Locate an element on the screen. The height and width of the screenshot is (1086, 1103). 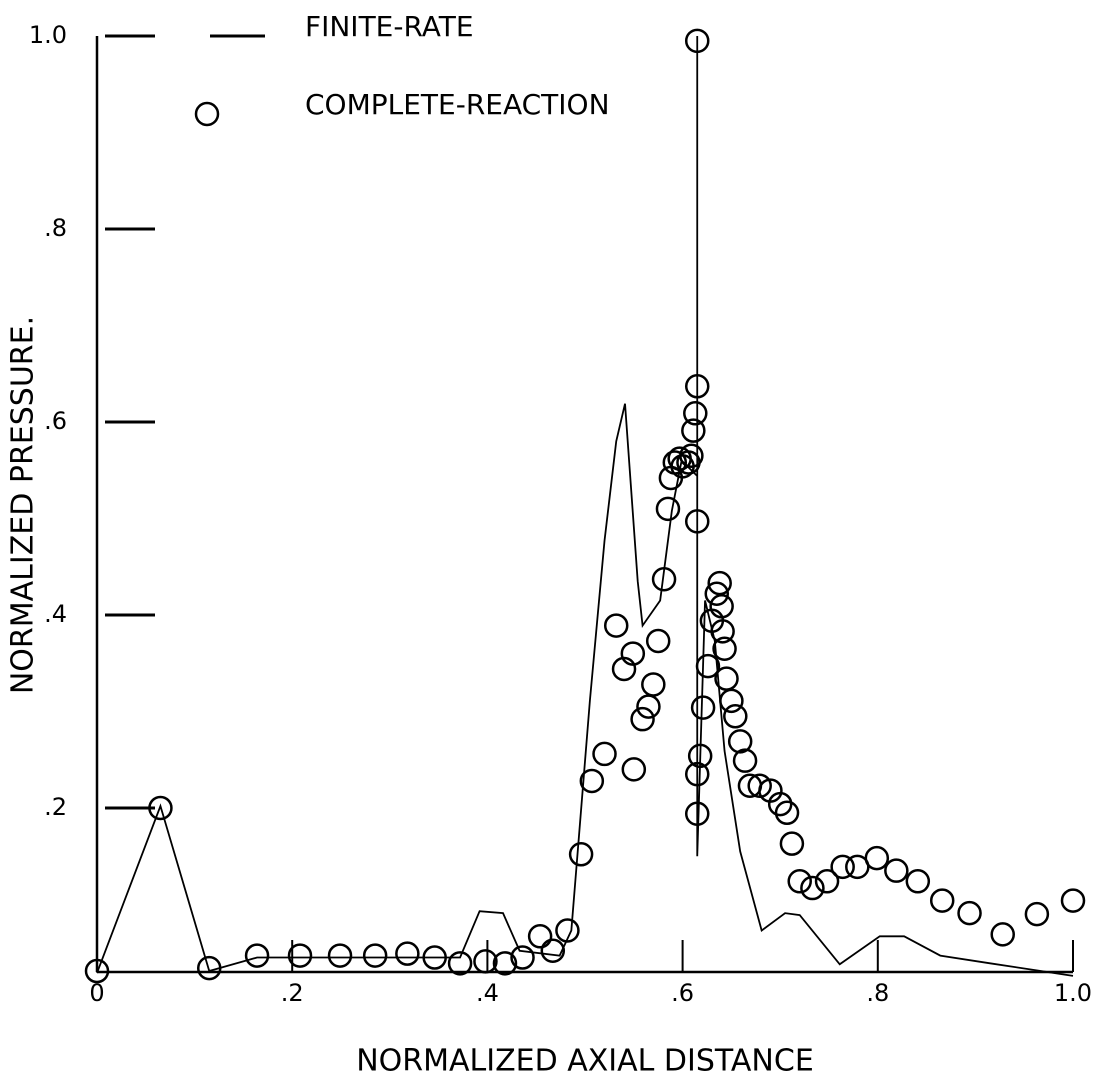
x-tick-label: .2 is located at coordinates (292, 993).